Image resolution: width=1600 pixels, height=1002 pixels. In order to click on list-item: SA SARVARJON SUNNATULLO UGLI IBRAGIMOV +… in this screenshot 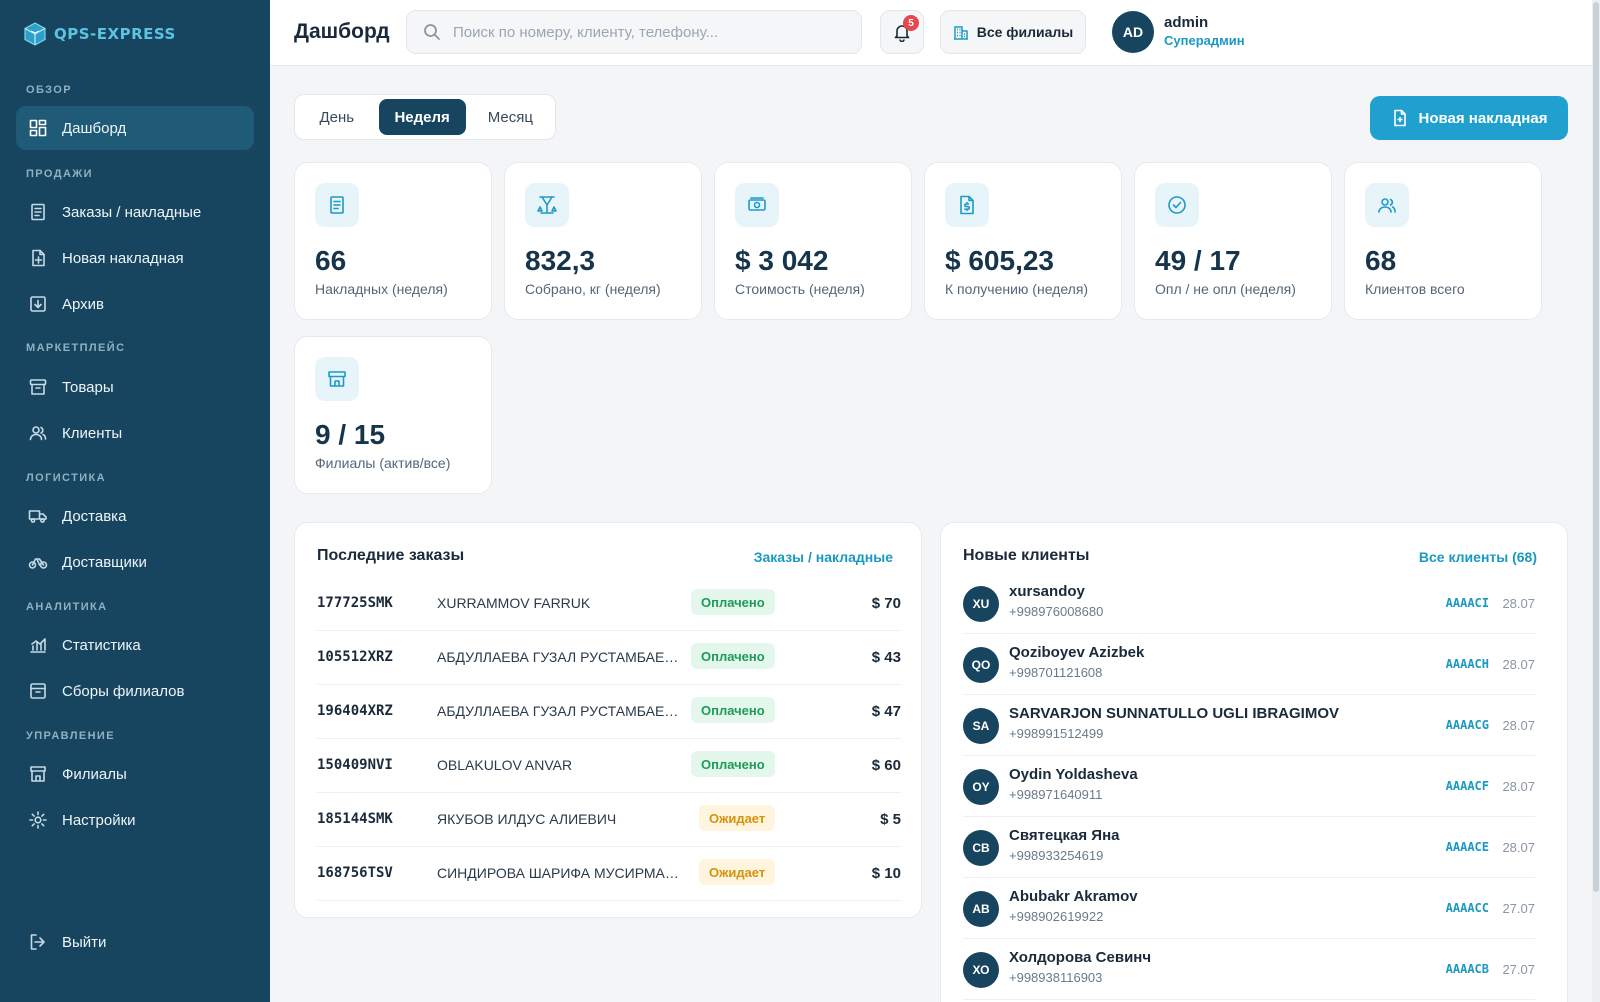, I will do `click(1249, 725)`.